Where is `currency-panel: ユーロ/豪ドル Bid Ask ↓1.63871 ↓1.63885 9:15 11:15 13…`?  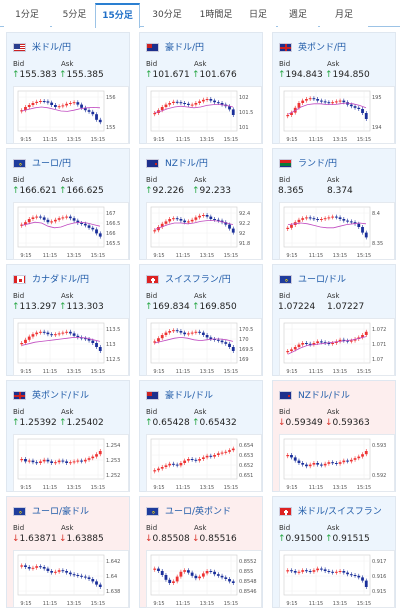 currency-panel: ユーロ/豪ドル Bid Ask ↓1.63871 ↓1.63885 9:15 11:15 13… is located at coordinates (68, 552).